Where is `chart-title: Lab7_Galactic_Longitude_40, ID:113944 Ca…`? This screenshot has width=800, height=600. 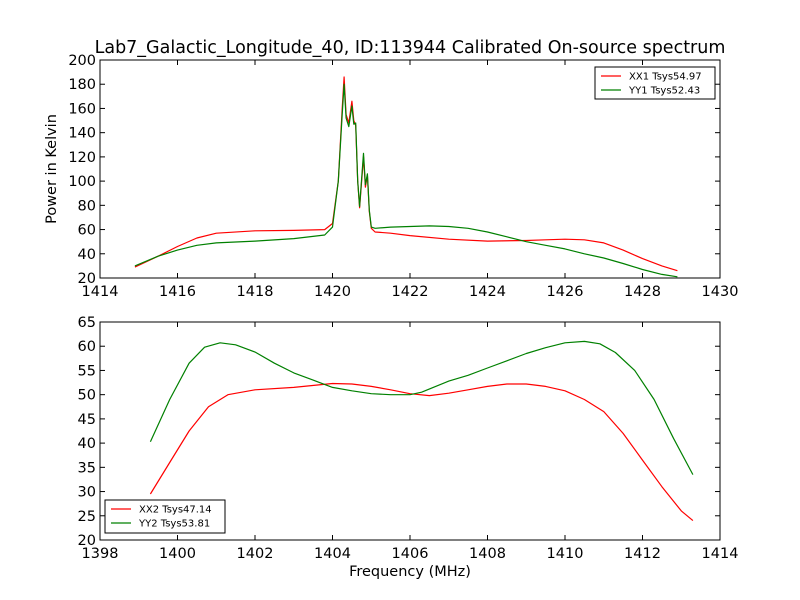
chart-title: Lab7_Galactic_Longitude_40, ID:113944 Ca… is located at coordinates (410, 48).